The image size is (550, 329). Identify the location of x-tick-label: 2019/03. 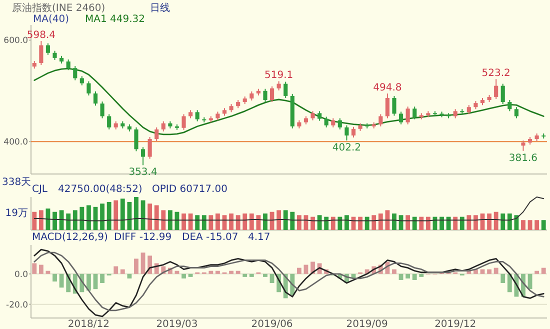
(177, 324).